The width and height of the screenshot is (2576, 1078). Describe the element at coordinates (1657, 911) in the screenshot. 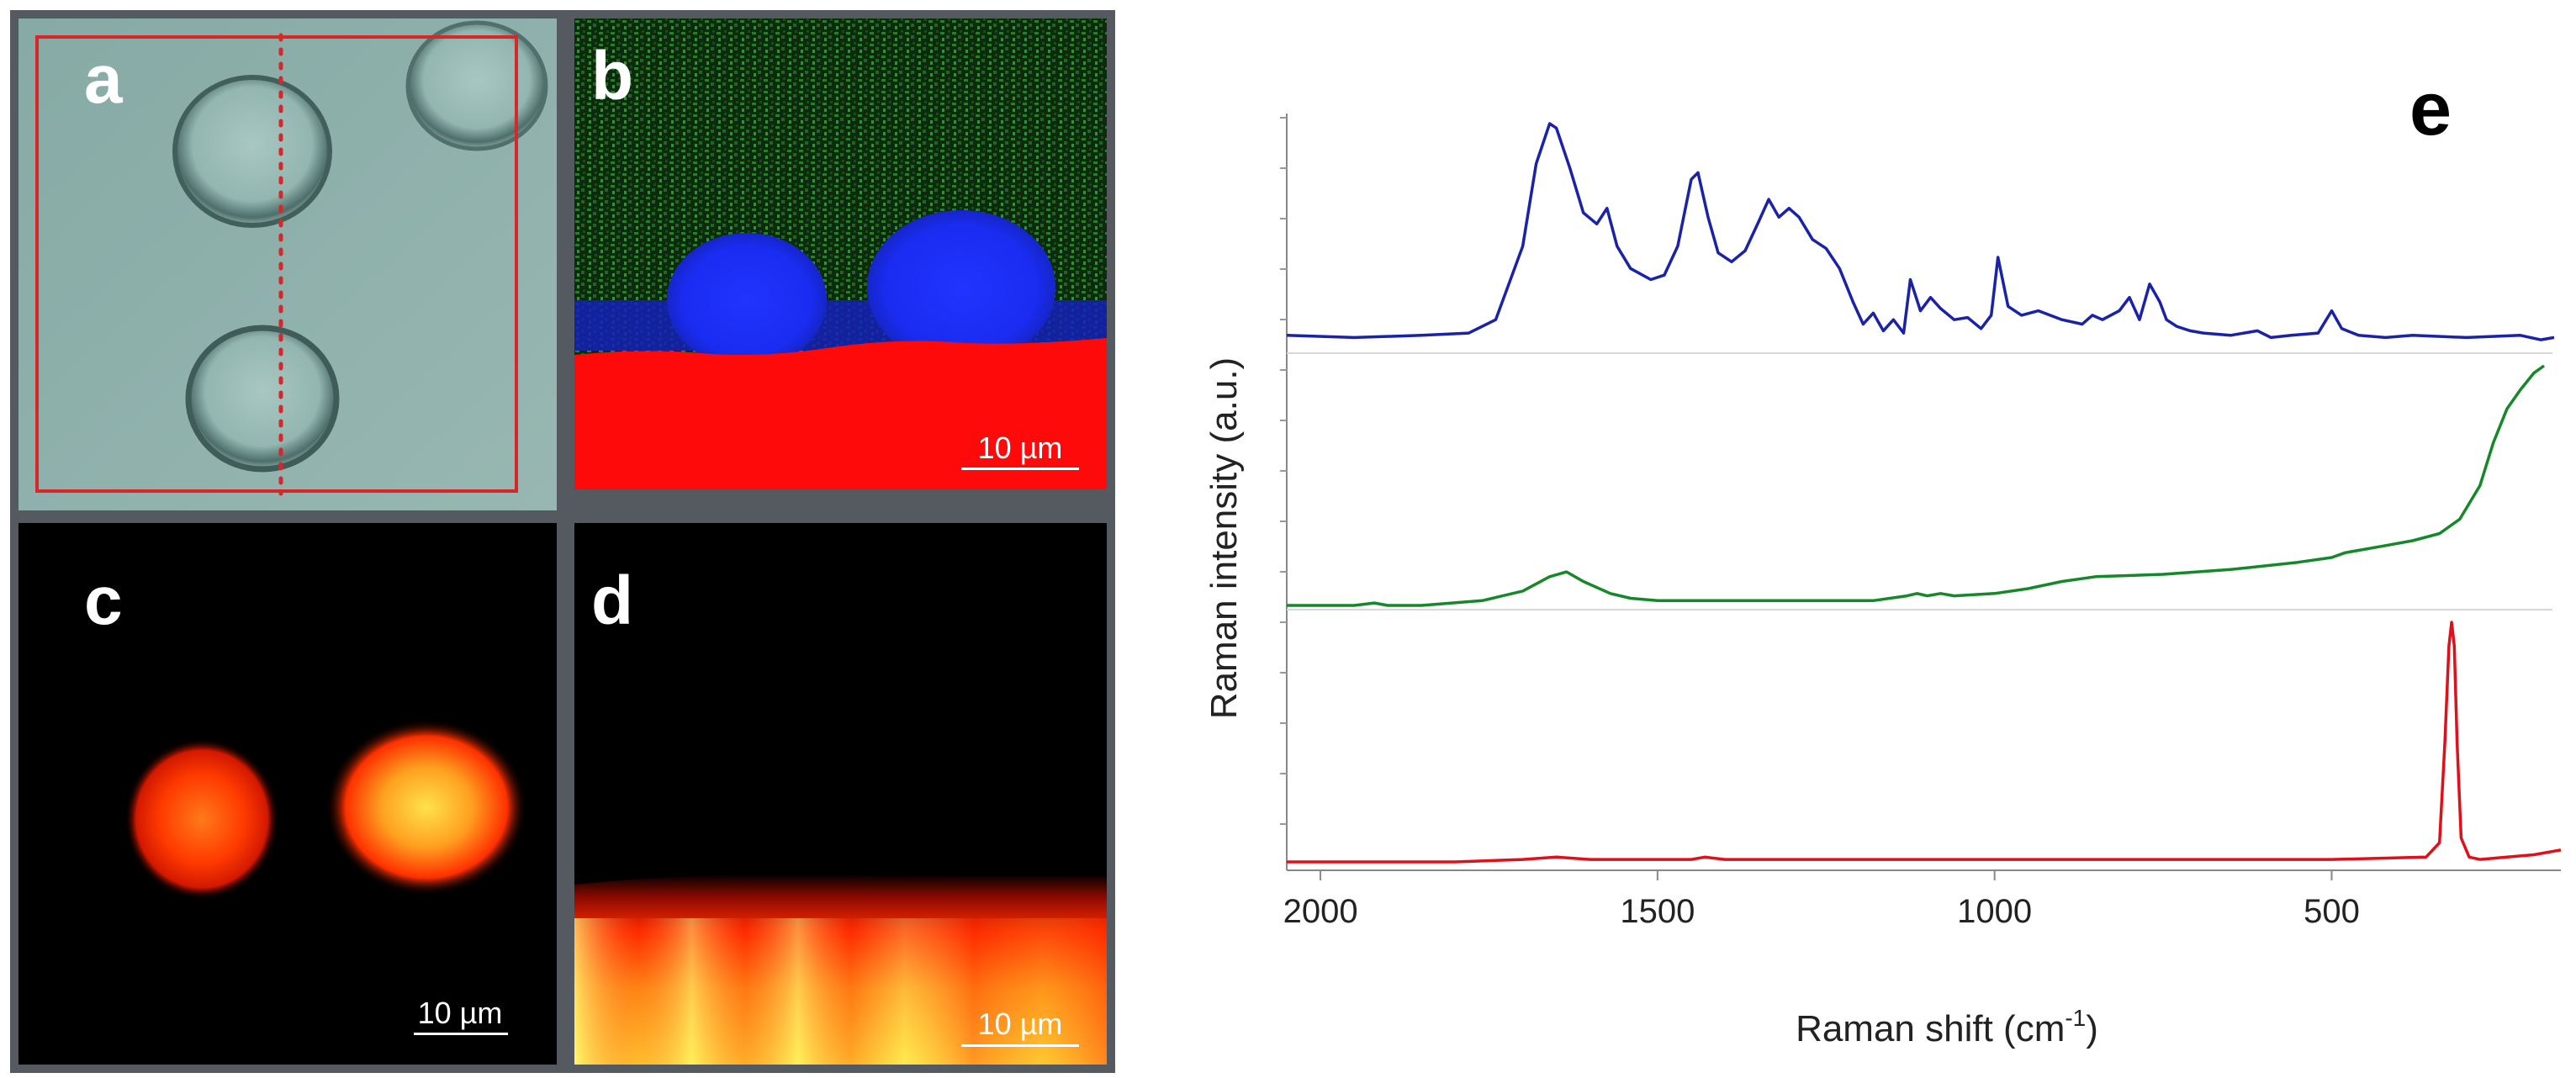

I see `x-tick-label-1500: 1500` at that location.